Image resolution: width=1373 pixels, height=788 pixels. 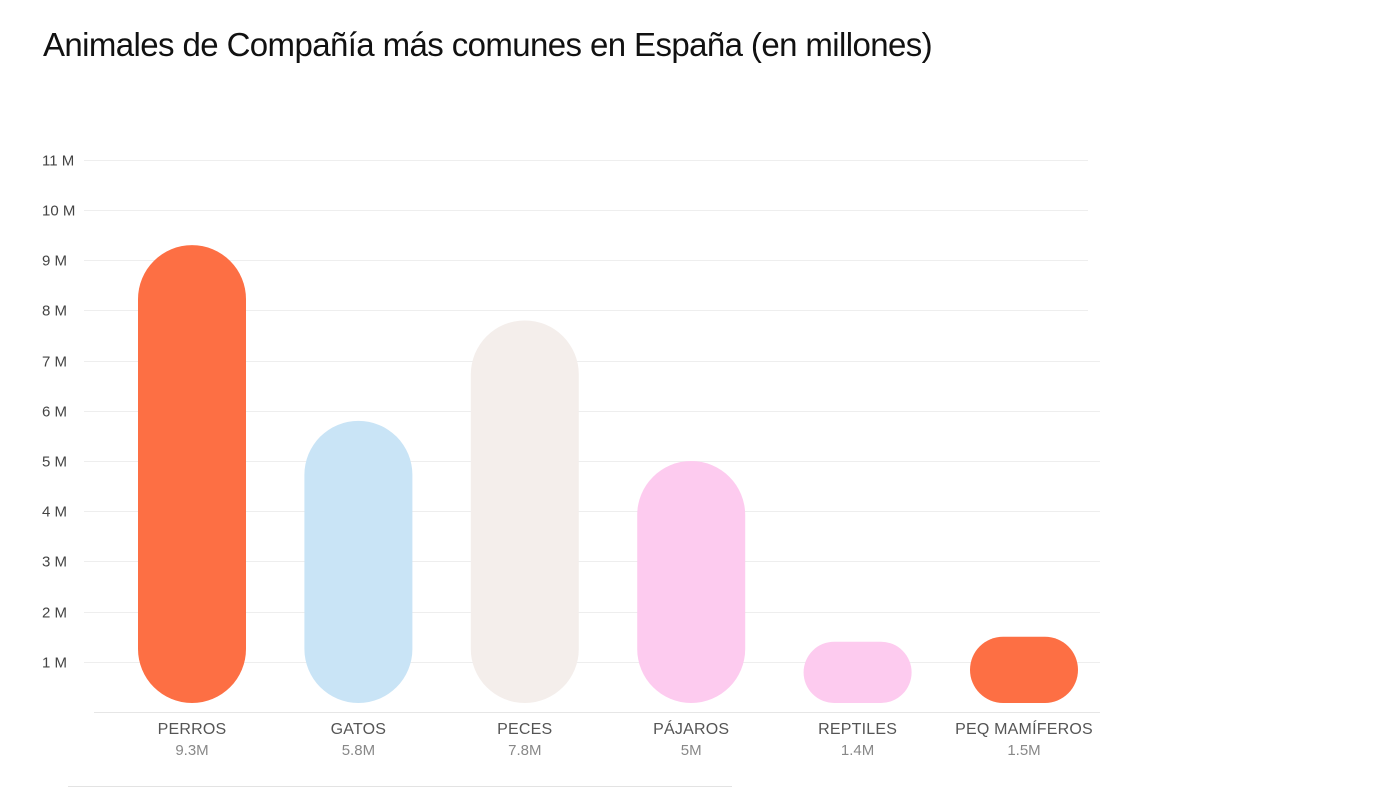 I want to click on category-label: REPTILES, so click(x=857, y=729).